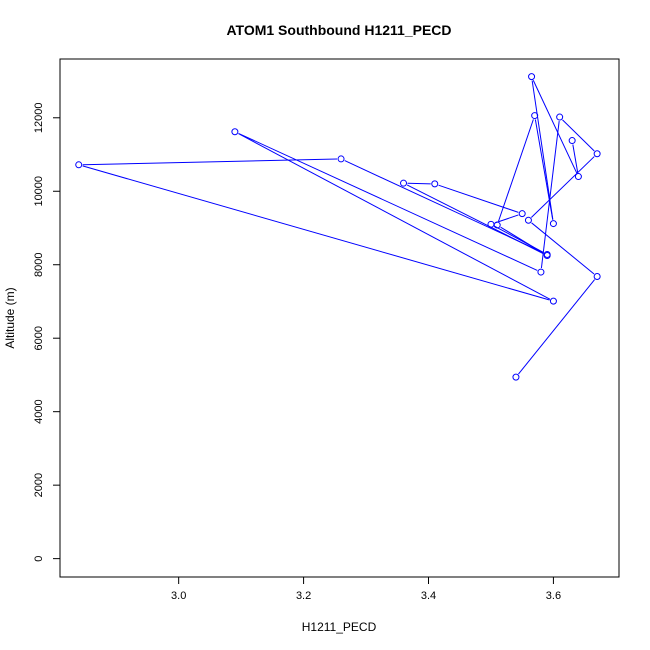 This screenshot has width=650, height=650. I want to click on y-tick-label: 6000, so click(39, 338).